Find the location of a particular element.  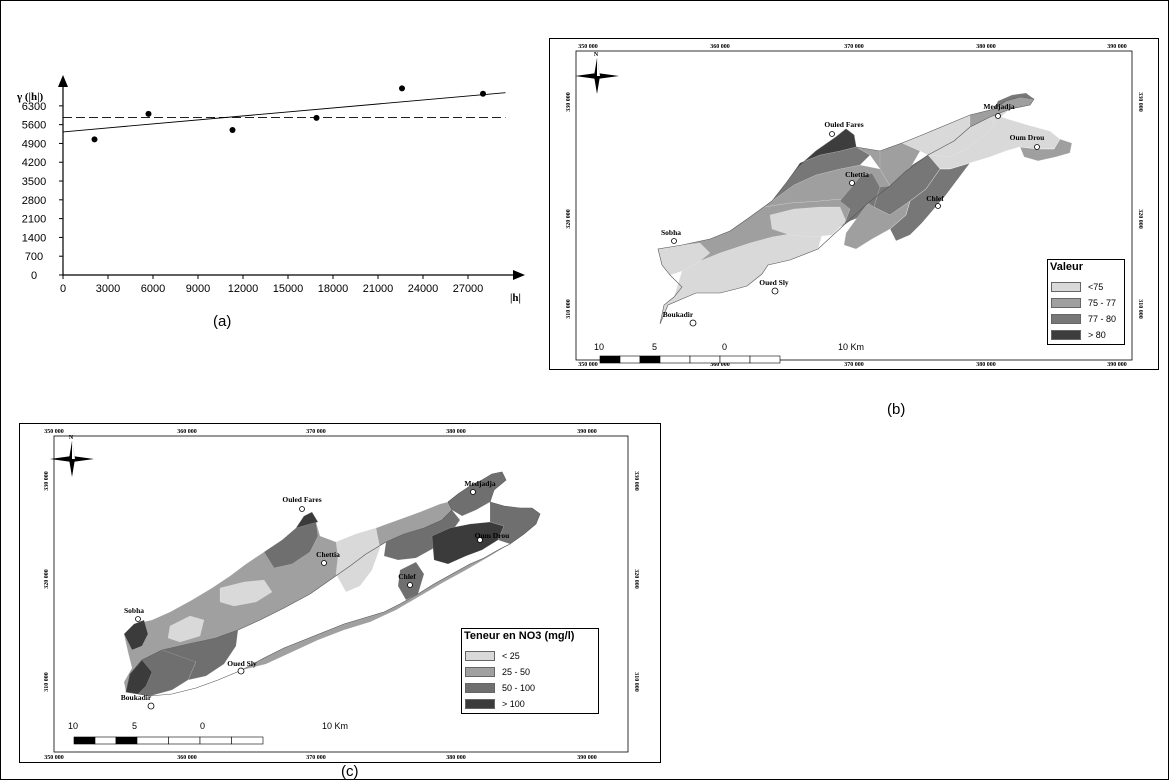

x-axis-arrow is located at coordinates (519, 275).